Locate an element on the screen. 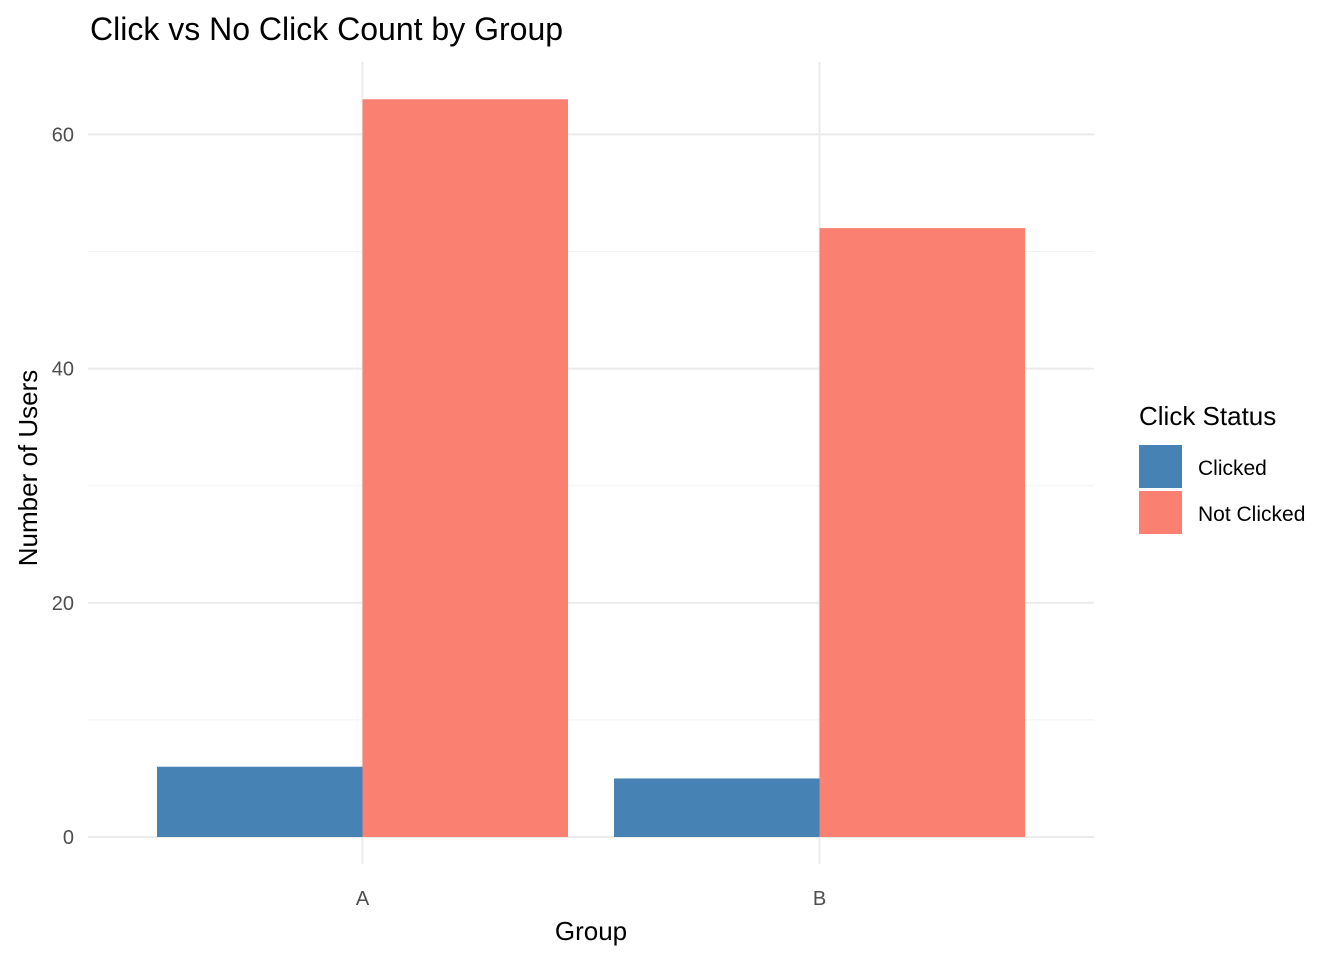 Image resolution: width=1344 pixels, height=960 pixels. legend-label: Not Clicked is located at coordinates (1251, 514).